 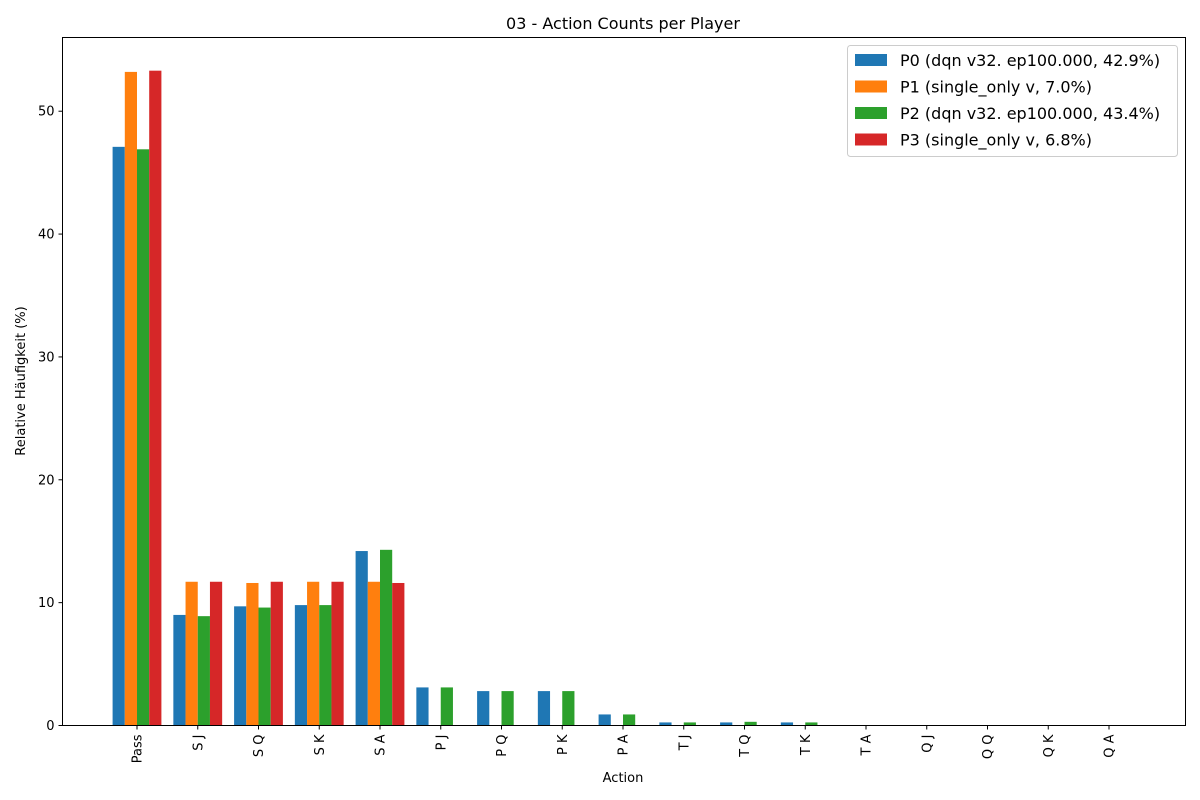 I want to click on bar-s-k-p2, so click(x=325, y=665).